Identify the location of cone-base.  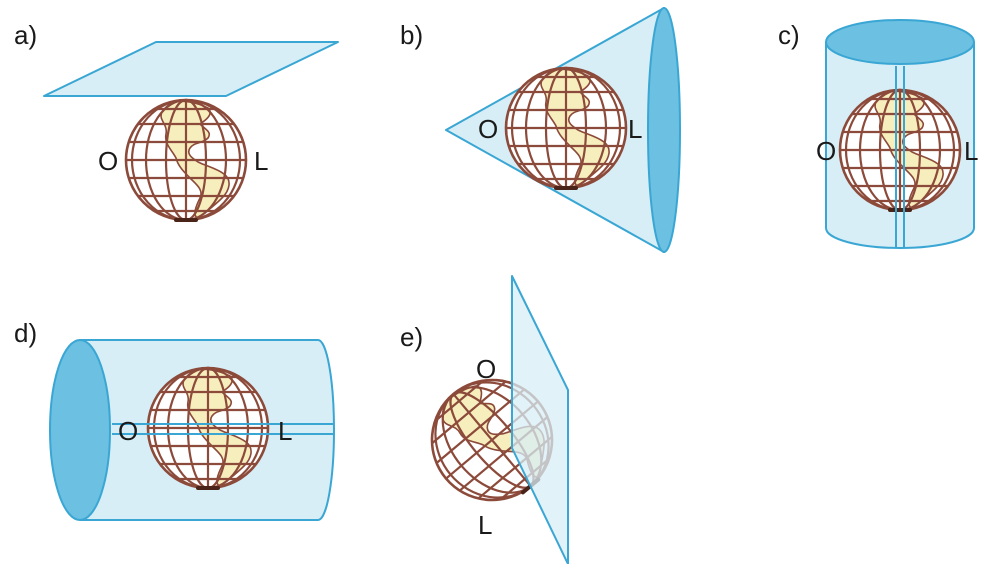
(664, 130).